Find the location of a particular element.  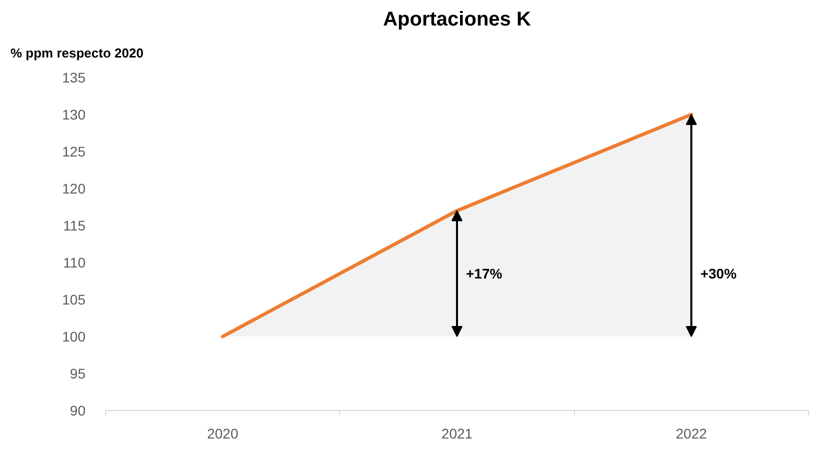

y-axis-title: % ppm respecto 2020 is located at coordinates (77, 53).